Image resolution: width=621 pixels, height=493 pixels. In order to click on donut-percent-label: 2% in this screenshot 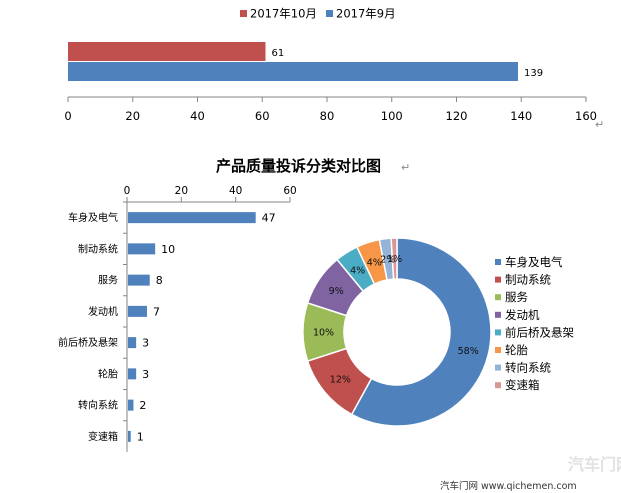, I will do `click(387, 260)`.